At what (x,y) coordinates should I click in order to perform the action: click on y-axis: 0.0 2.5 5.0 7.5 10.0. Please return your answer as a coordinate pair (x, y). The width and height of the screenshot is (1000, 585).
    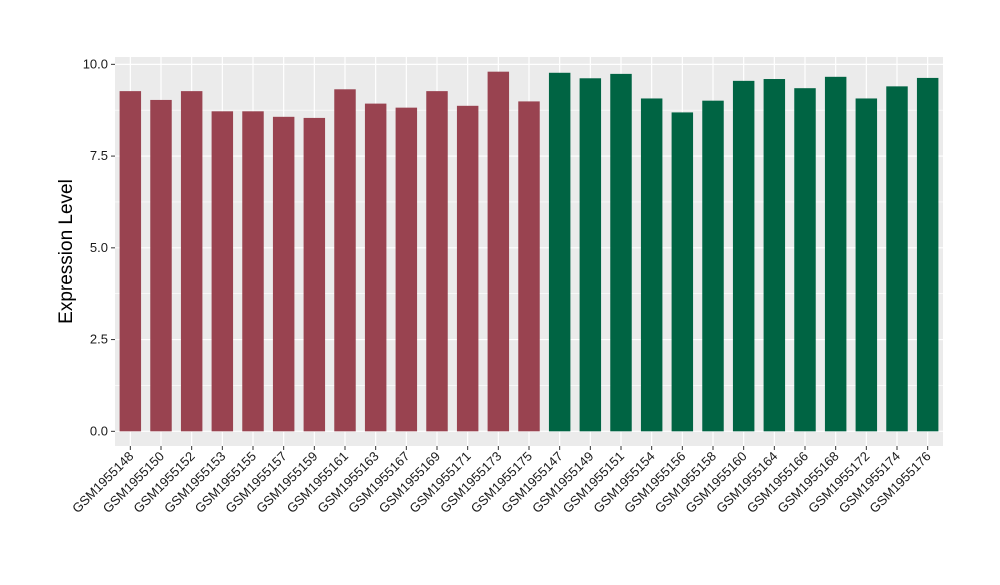
    Looking at the image, I should click on (99, 247).